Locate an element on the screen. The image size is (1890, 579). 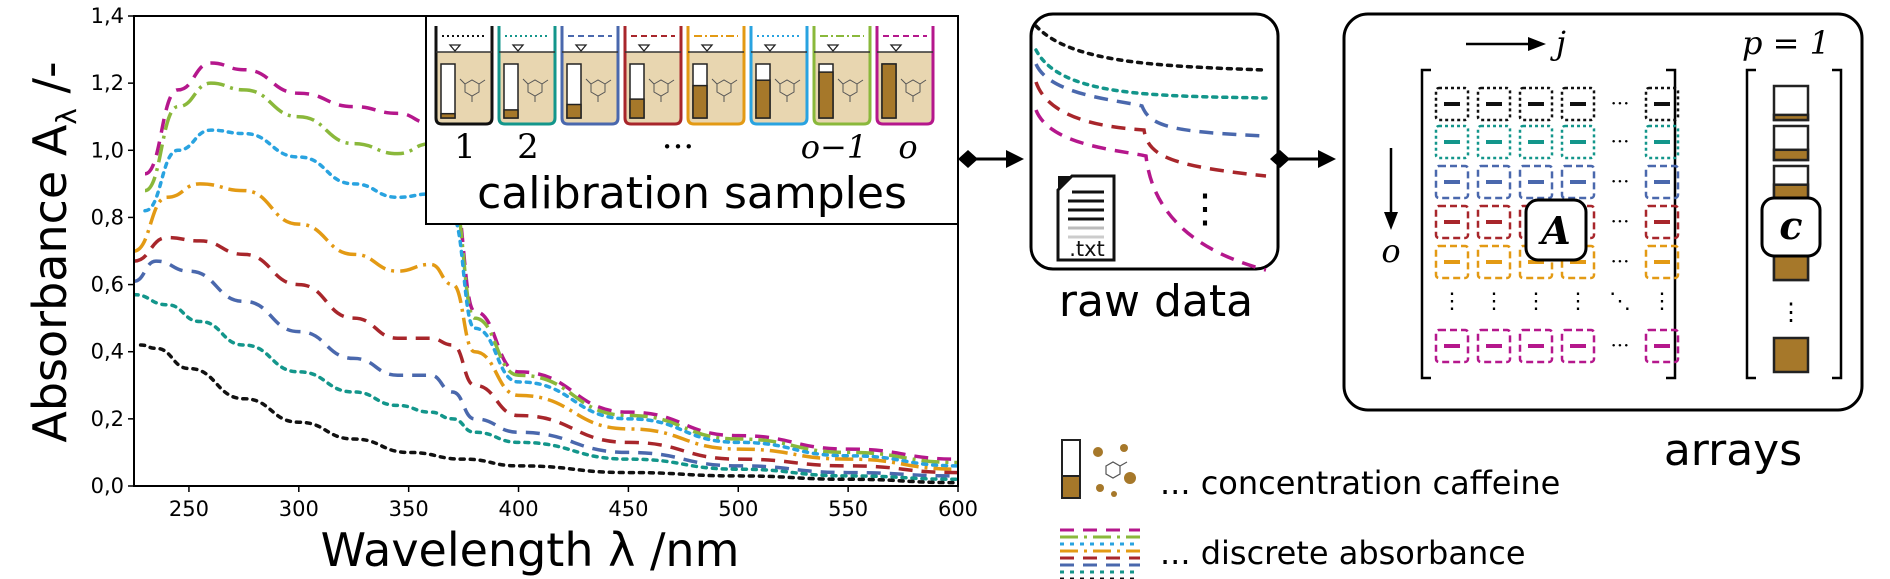
y-axis-label: Absorbance Aλ /- is located at coordinates (53, 251).